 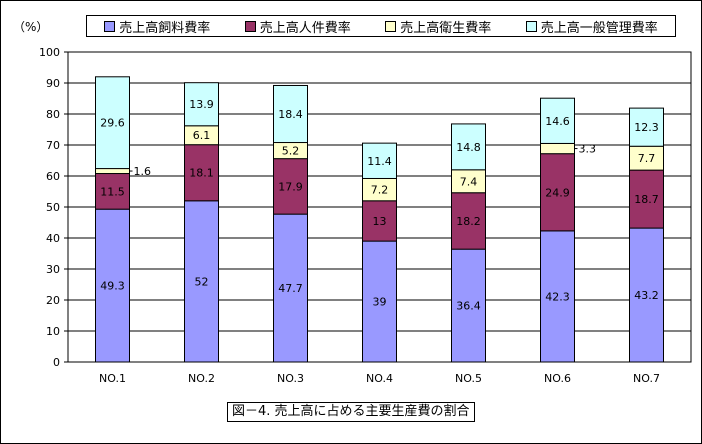 I want to click on bar-NO.5-series-0, so click(x=468, y=305).